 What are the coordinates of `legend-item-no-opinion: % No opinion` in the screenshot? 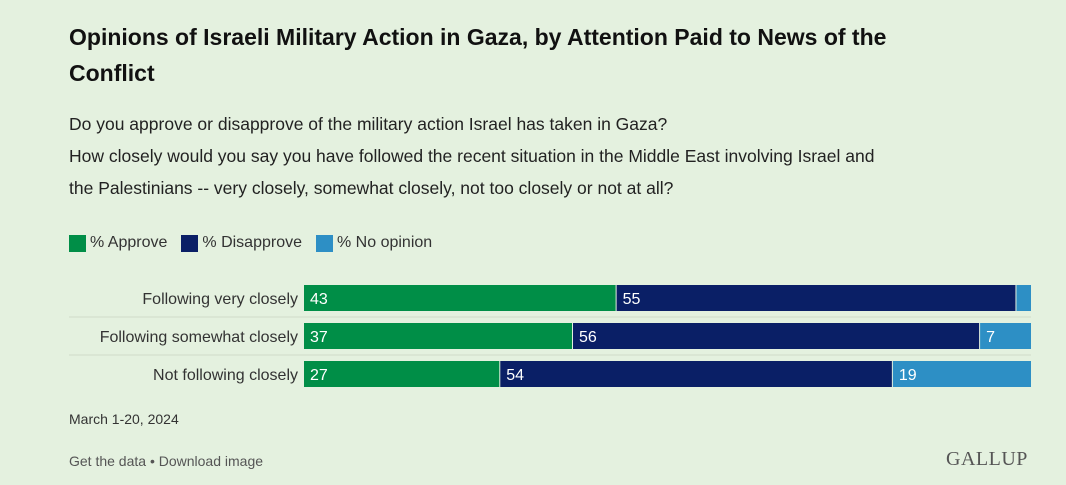 It's located at (374, 243).